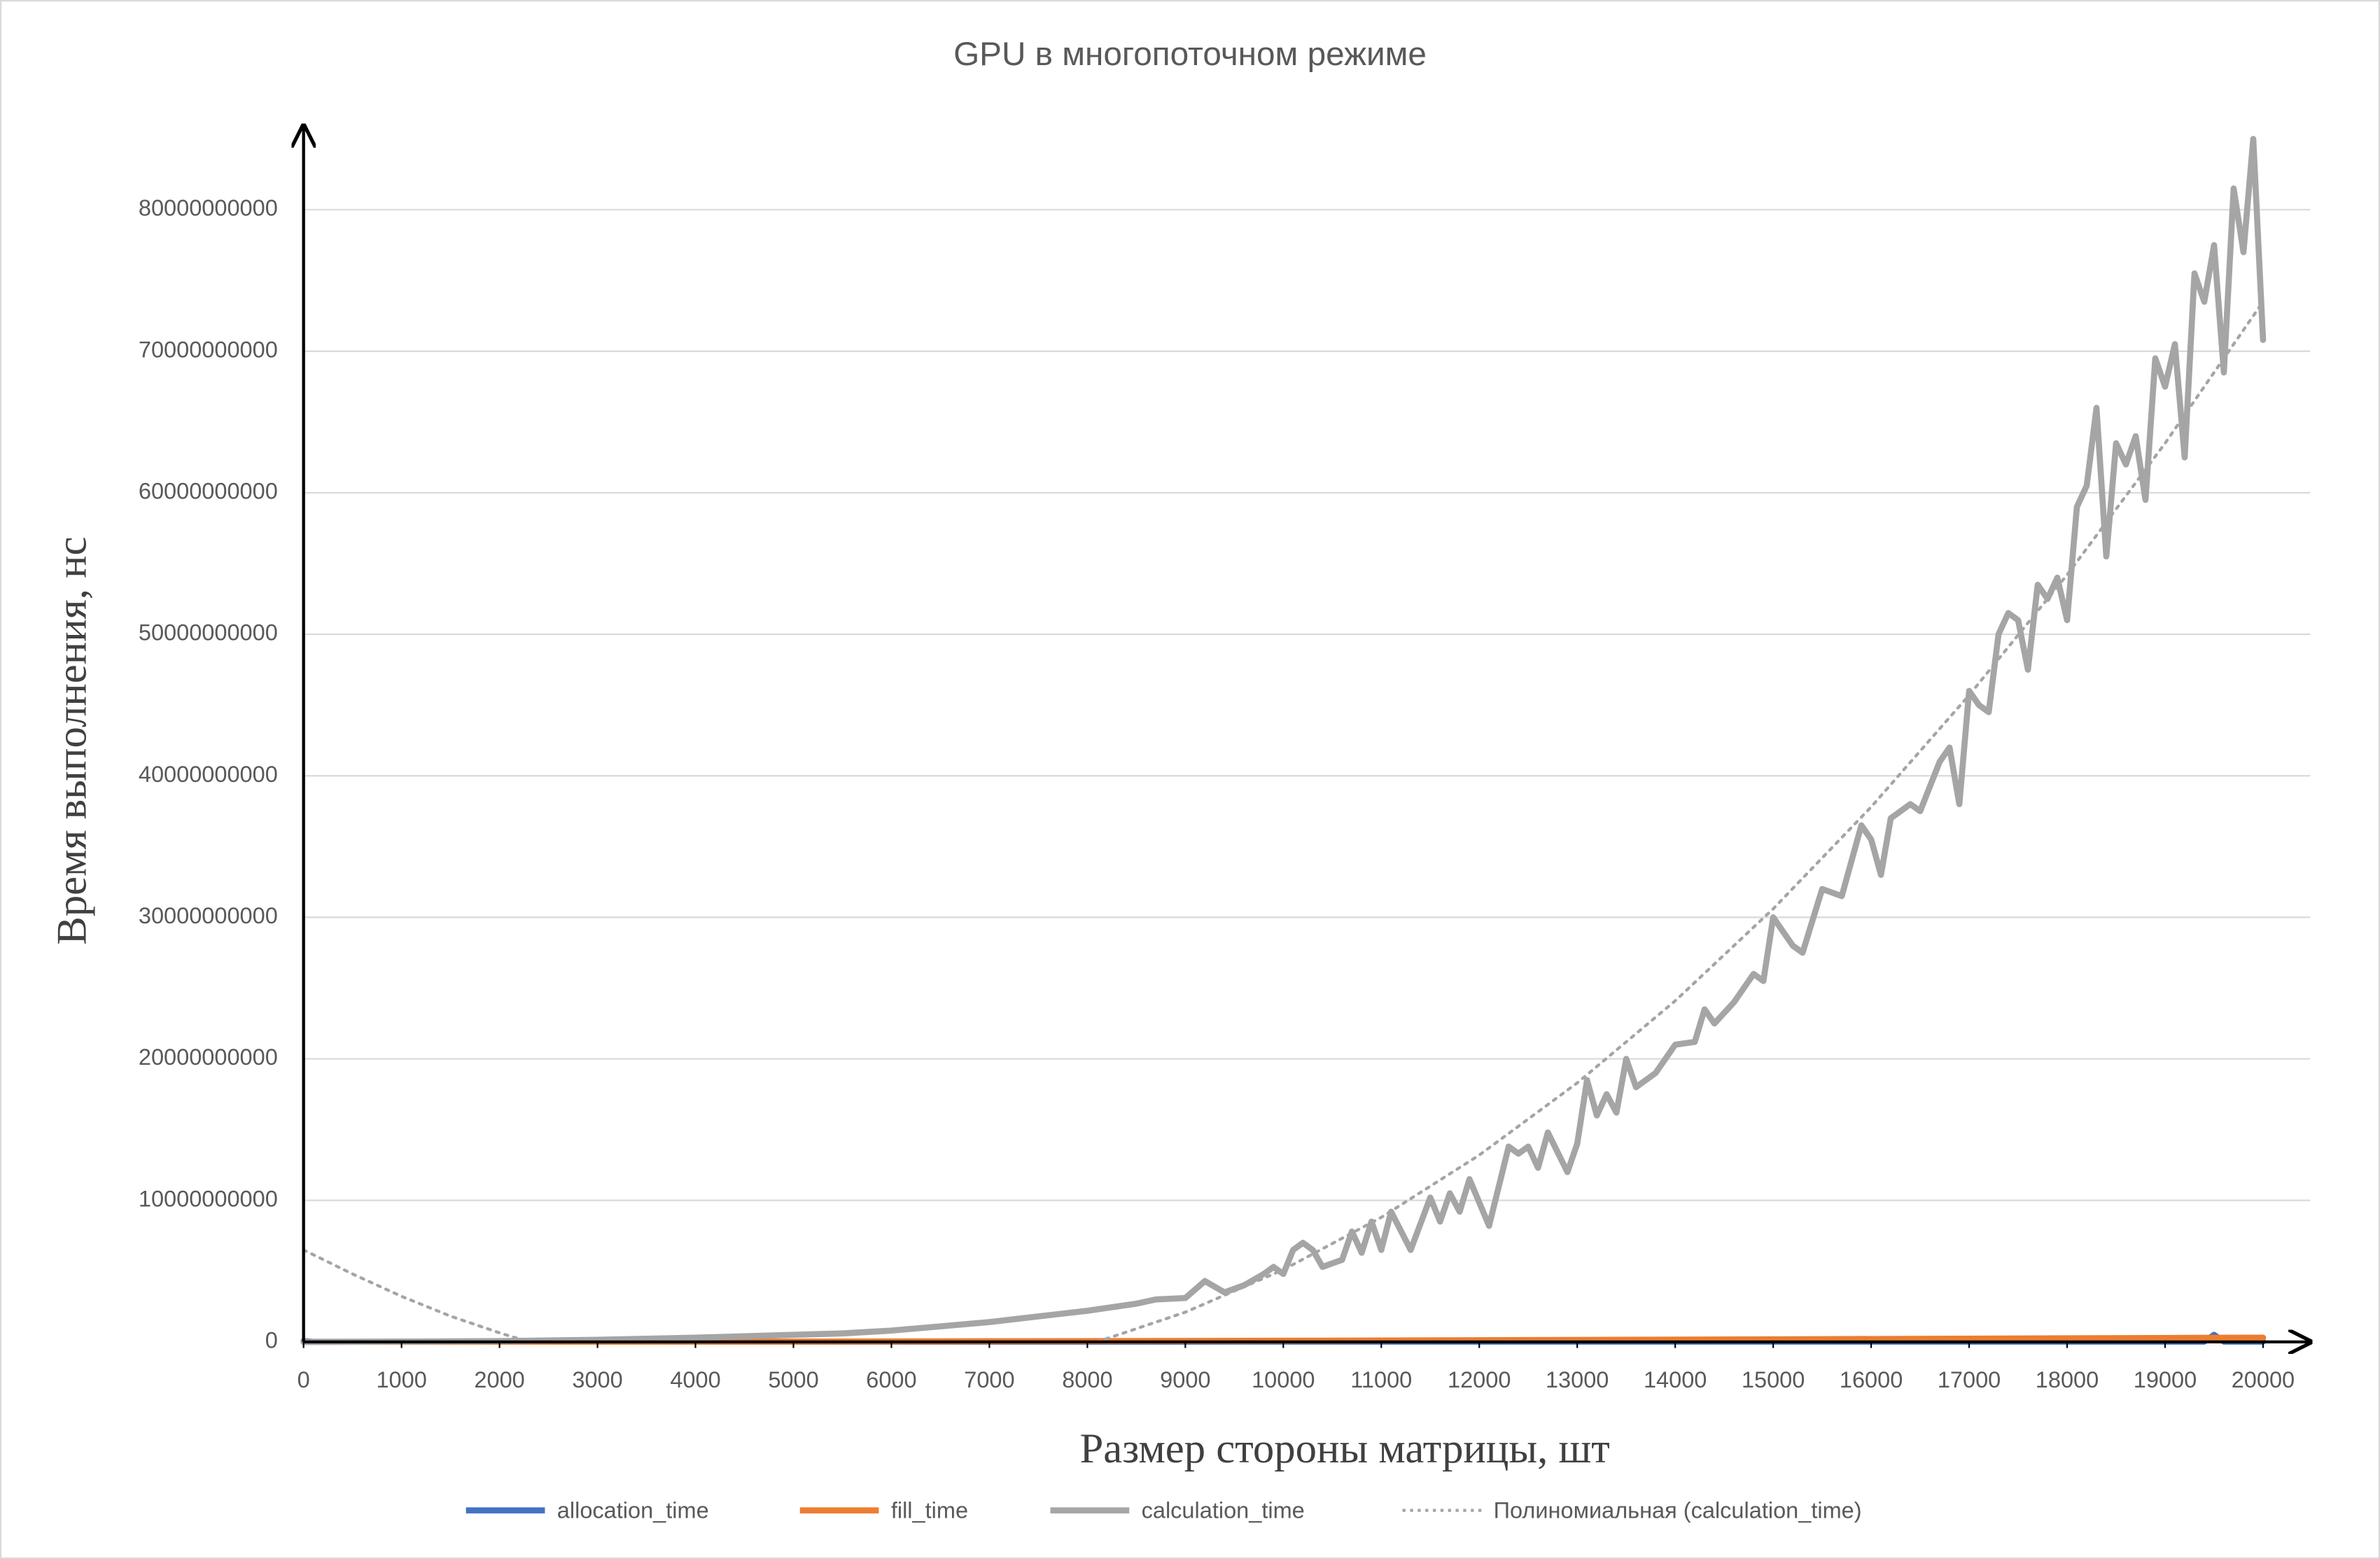 The height and width of the screenshot is (1559, 2380). Describe the element at coordinates (1283, 1379) in the screenshot. I see `x-tick-label: 10000` at that location.